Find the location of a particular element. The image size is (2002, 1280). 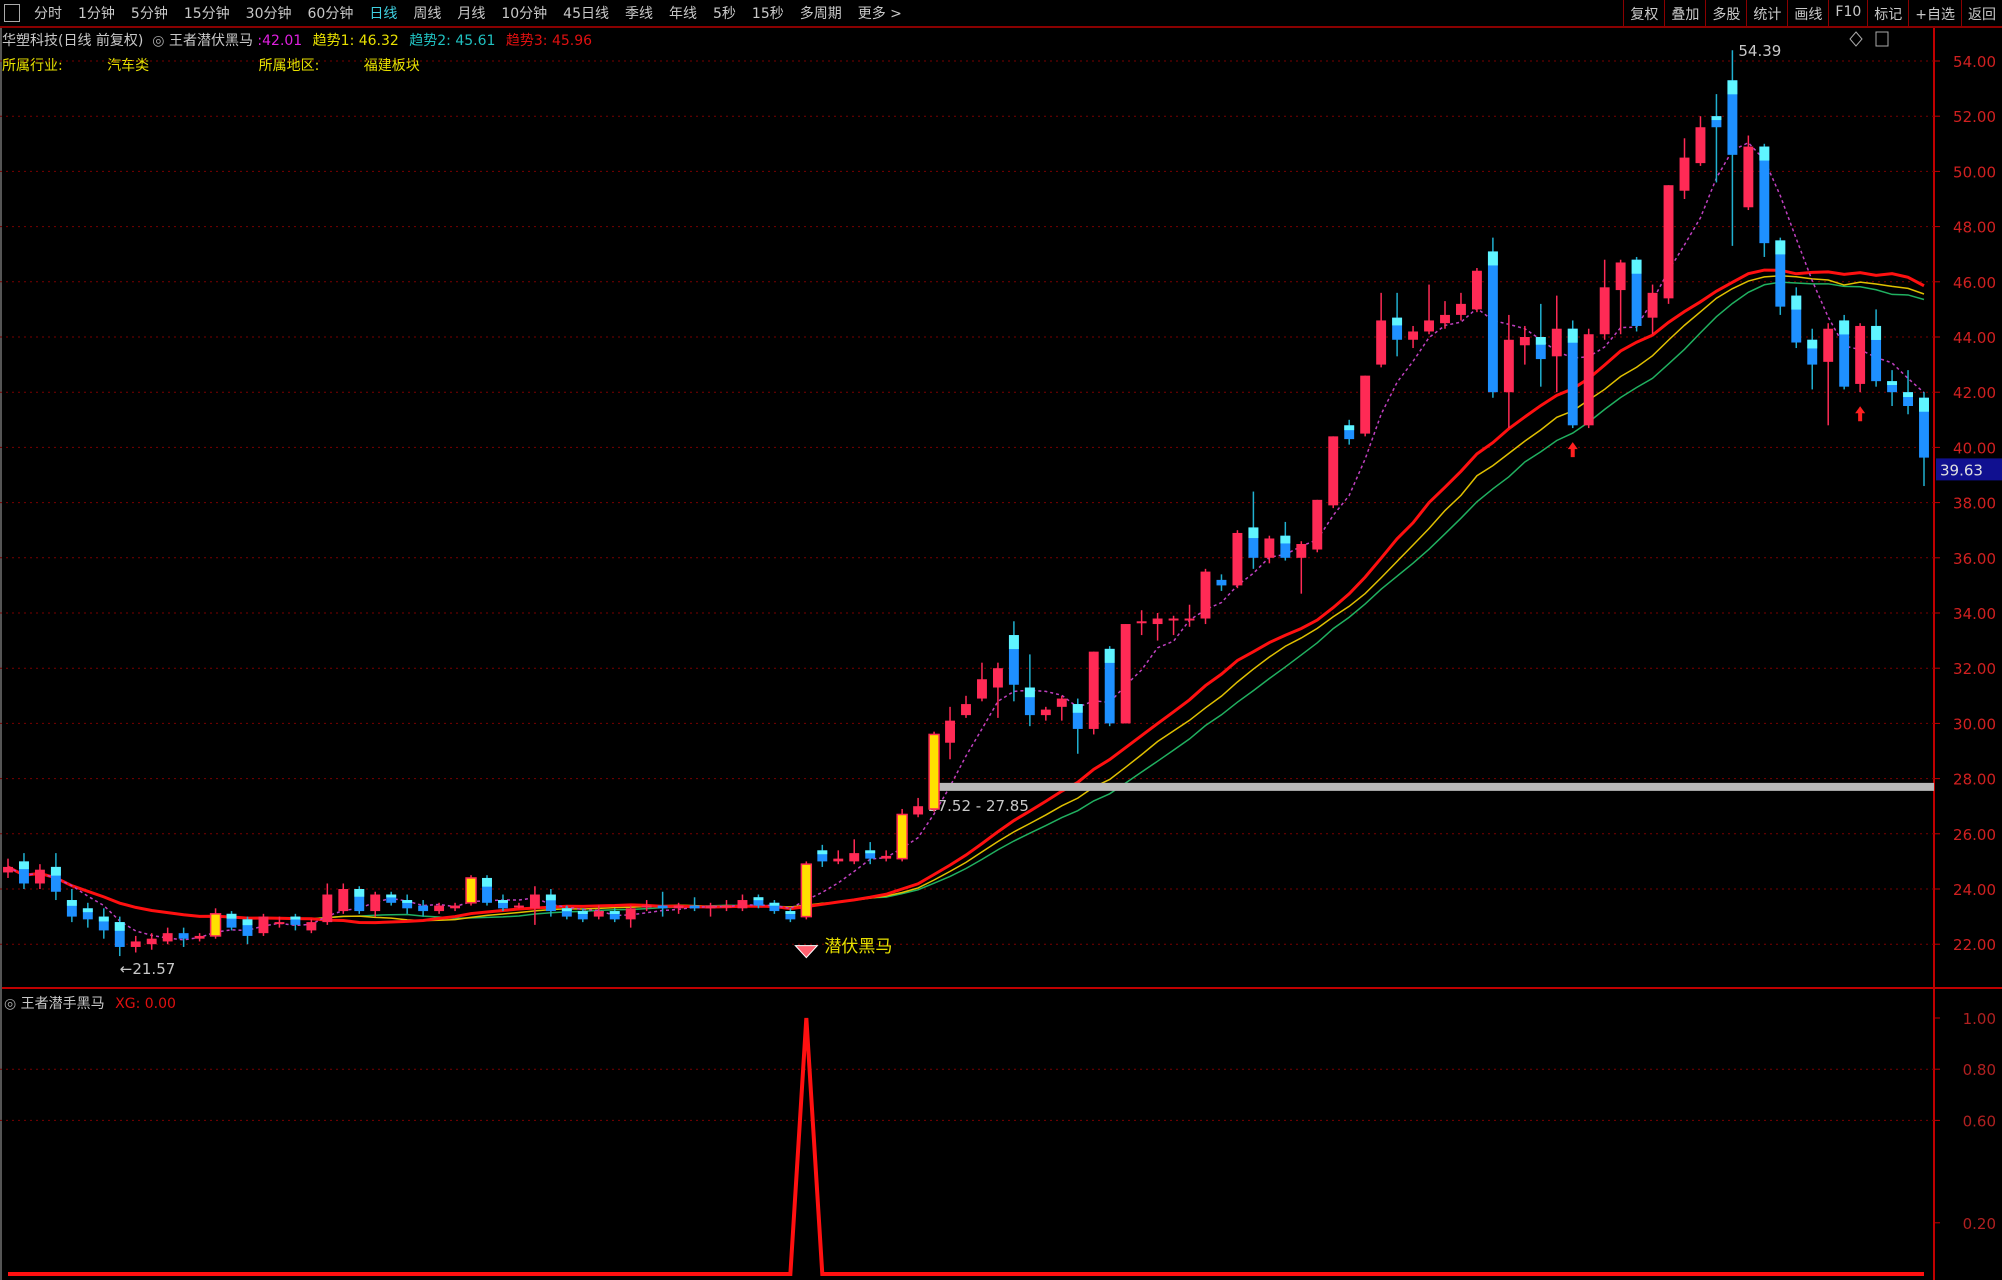

toolbar-button: 统计 is located at coordinates (1766, 13).